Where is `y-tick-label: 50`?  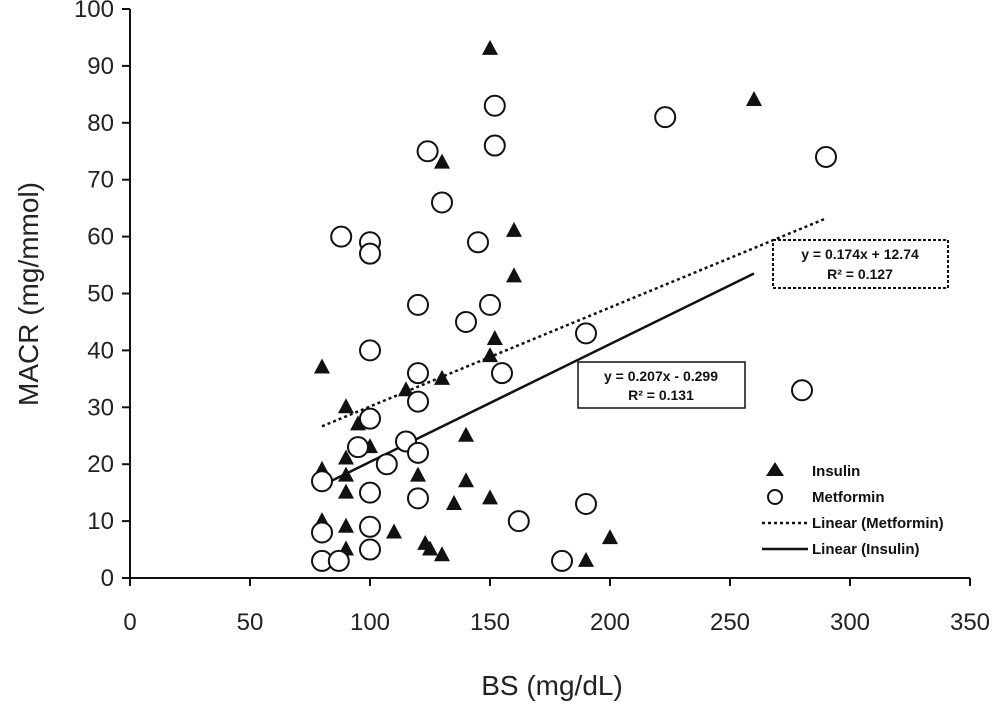 y-tick-label: 50 is located at coordinates (100, 294).